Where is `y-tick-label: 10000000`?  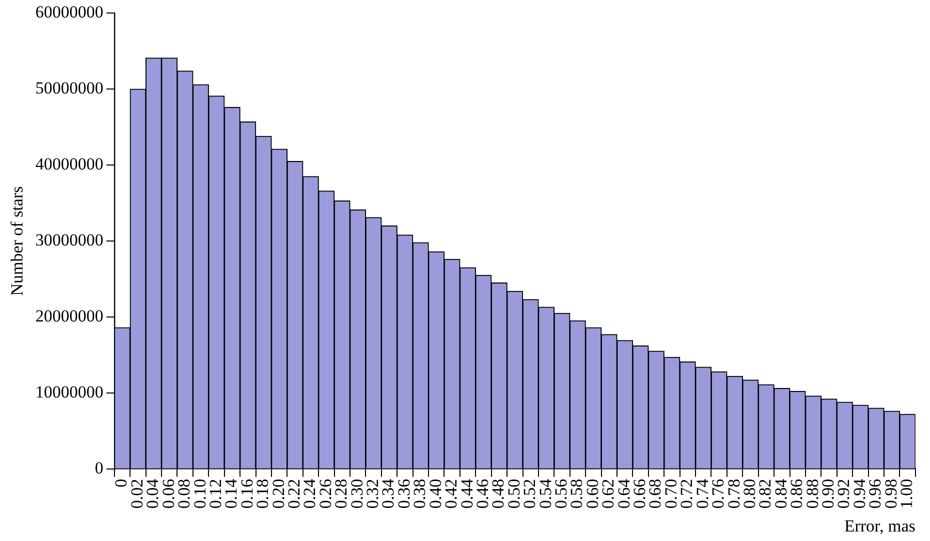
y-tick-label: 10000000 is located at coordinates (69, 392).